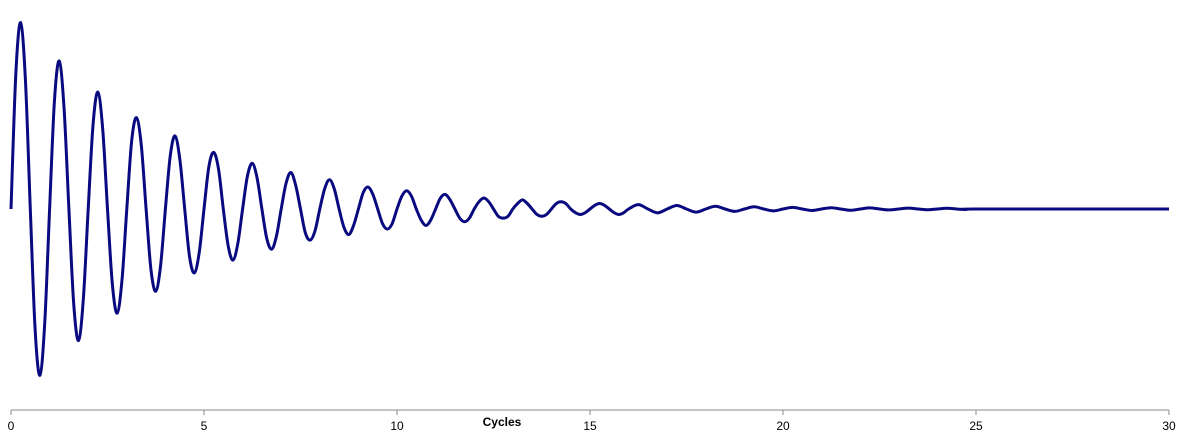 The image size is (1185, 446). I want to click on x-axis-label: Cycles, so click(502, 422).